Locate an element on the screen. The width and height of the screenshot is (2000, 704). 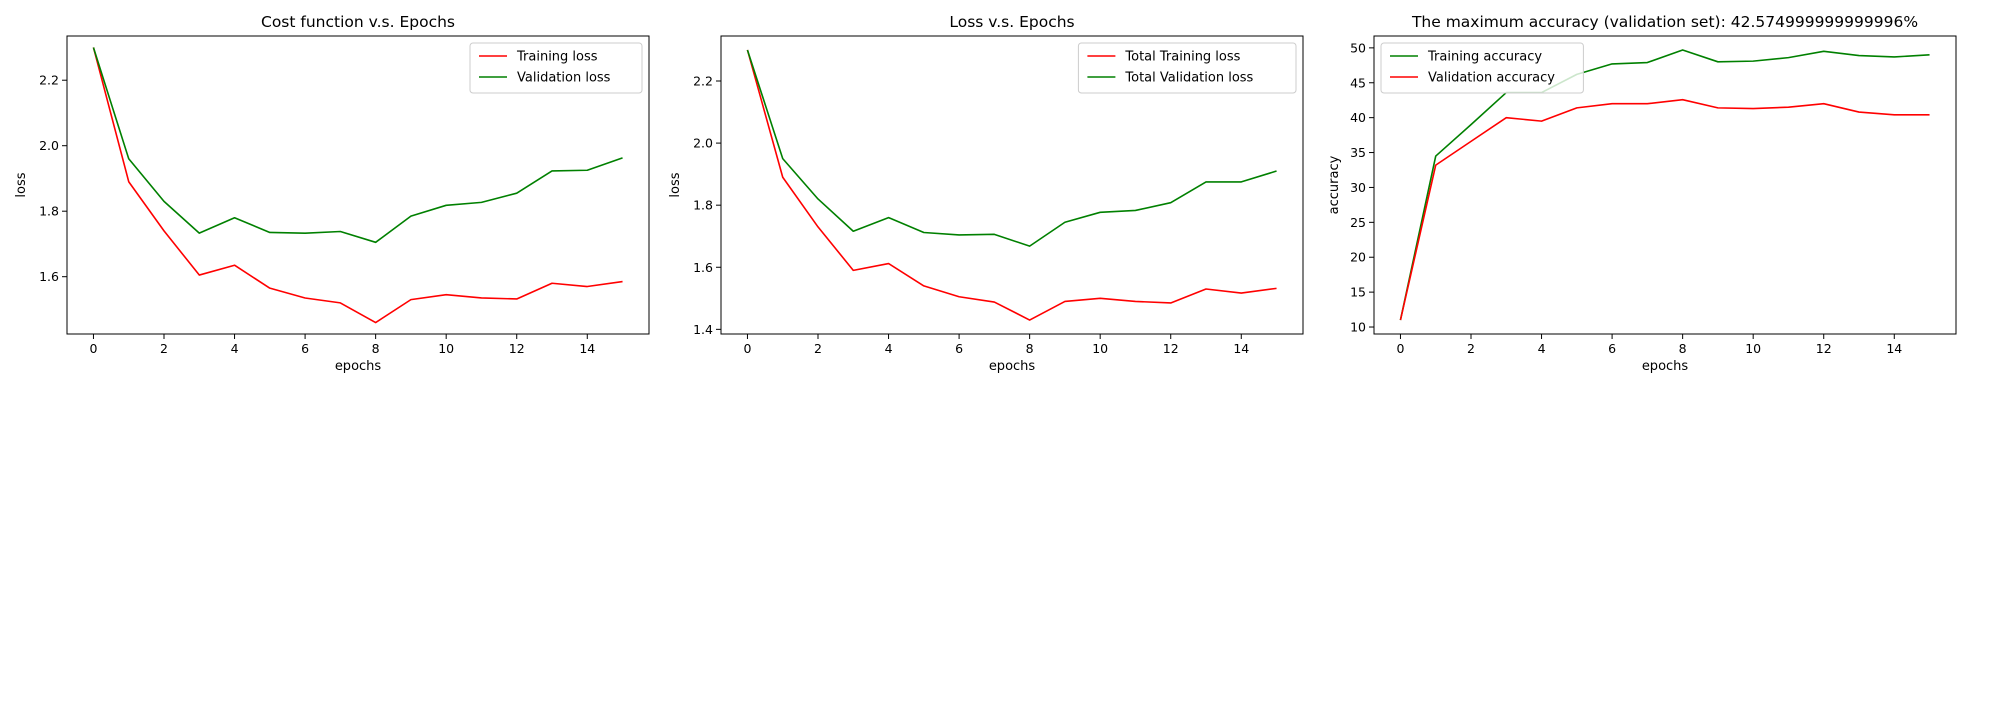
legend-label: Training loss is located at coordinates (557, 57).